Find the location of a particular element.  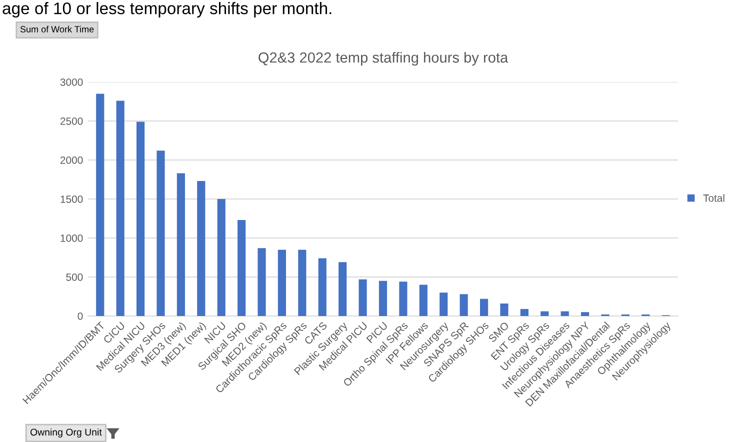

y-tick-label: 0 is located at coordinates (80, 316).